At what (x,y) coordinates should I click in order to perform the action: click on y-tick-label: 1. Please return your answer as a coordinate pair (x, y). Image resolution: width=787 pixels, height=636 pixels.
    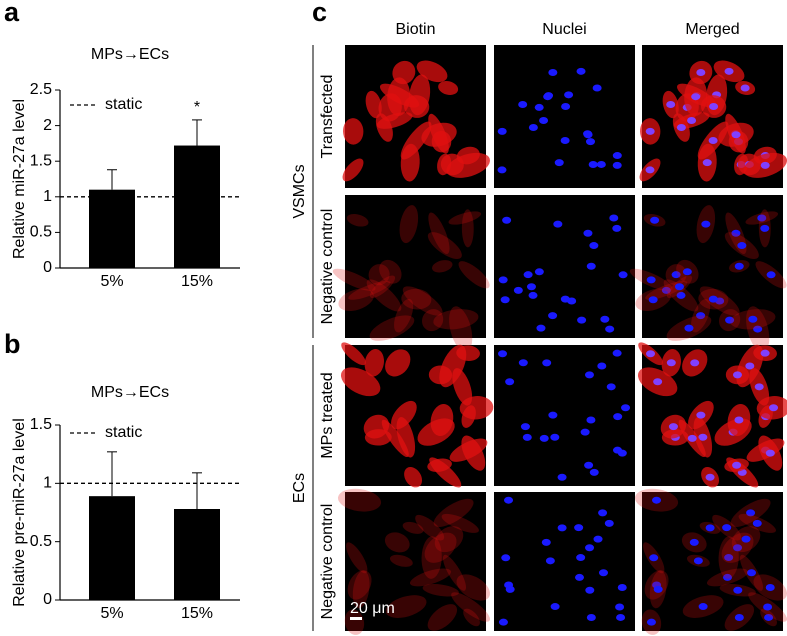
    Looking at the image, I should click on (47, 196).